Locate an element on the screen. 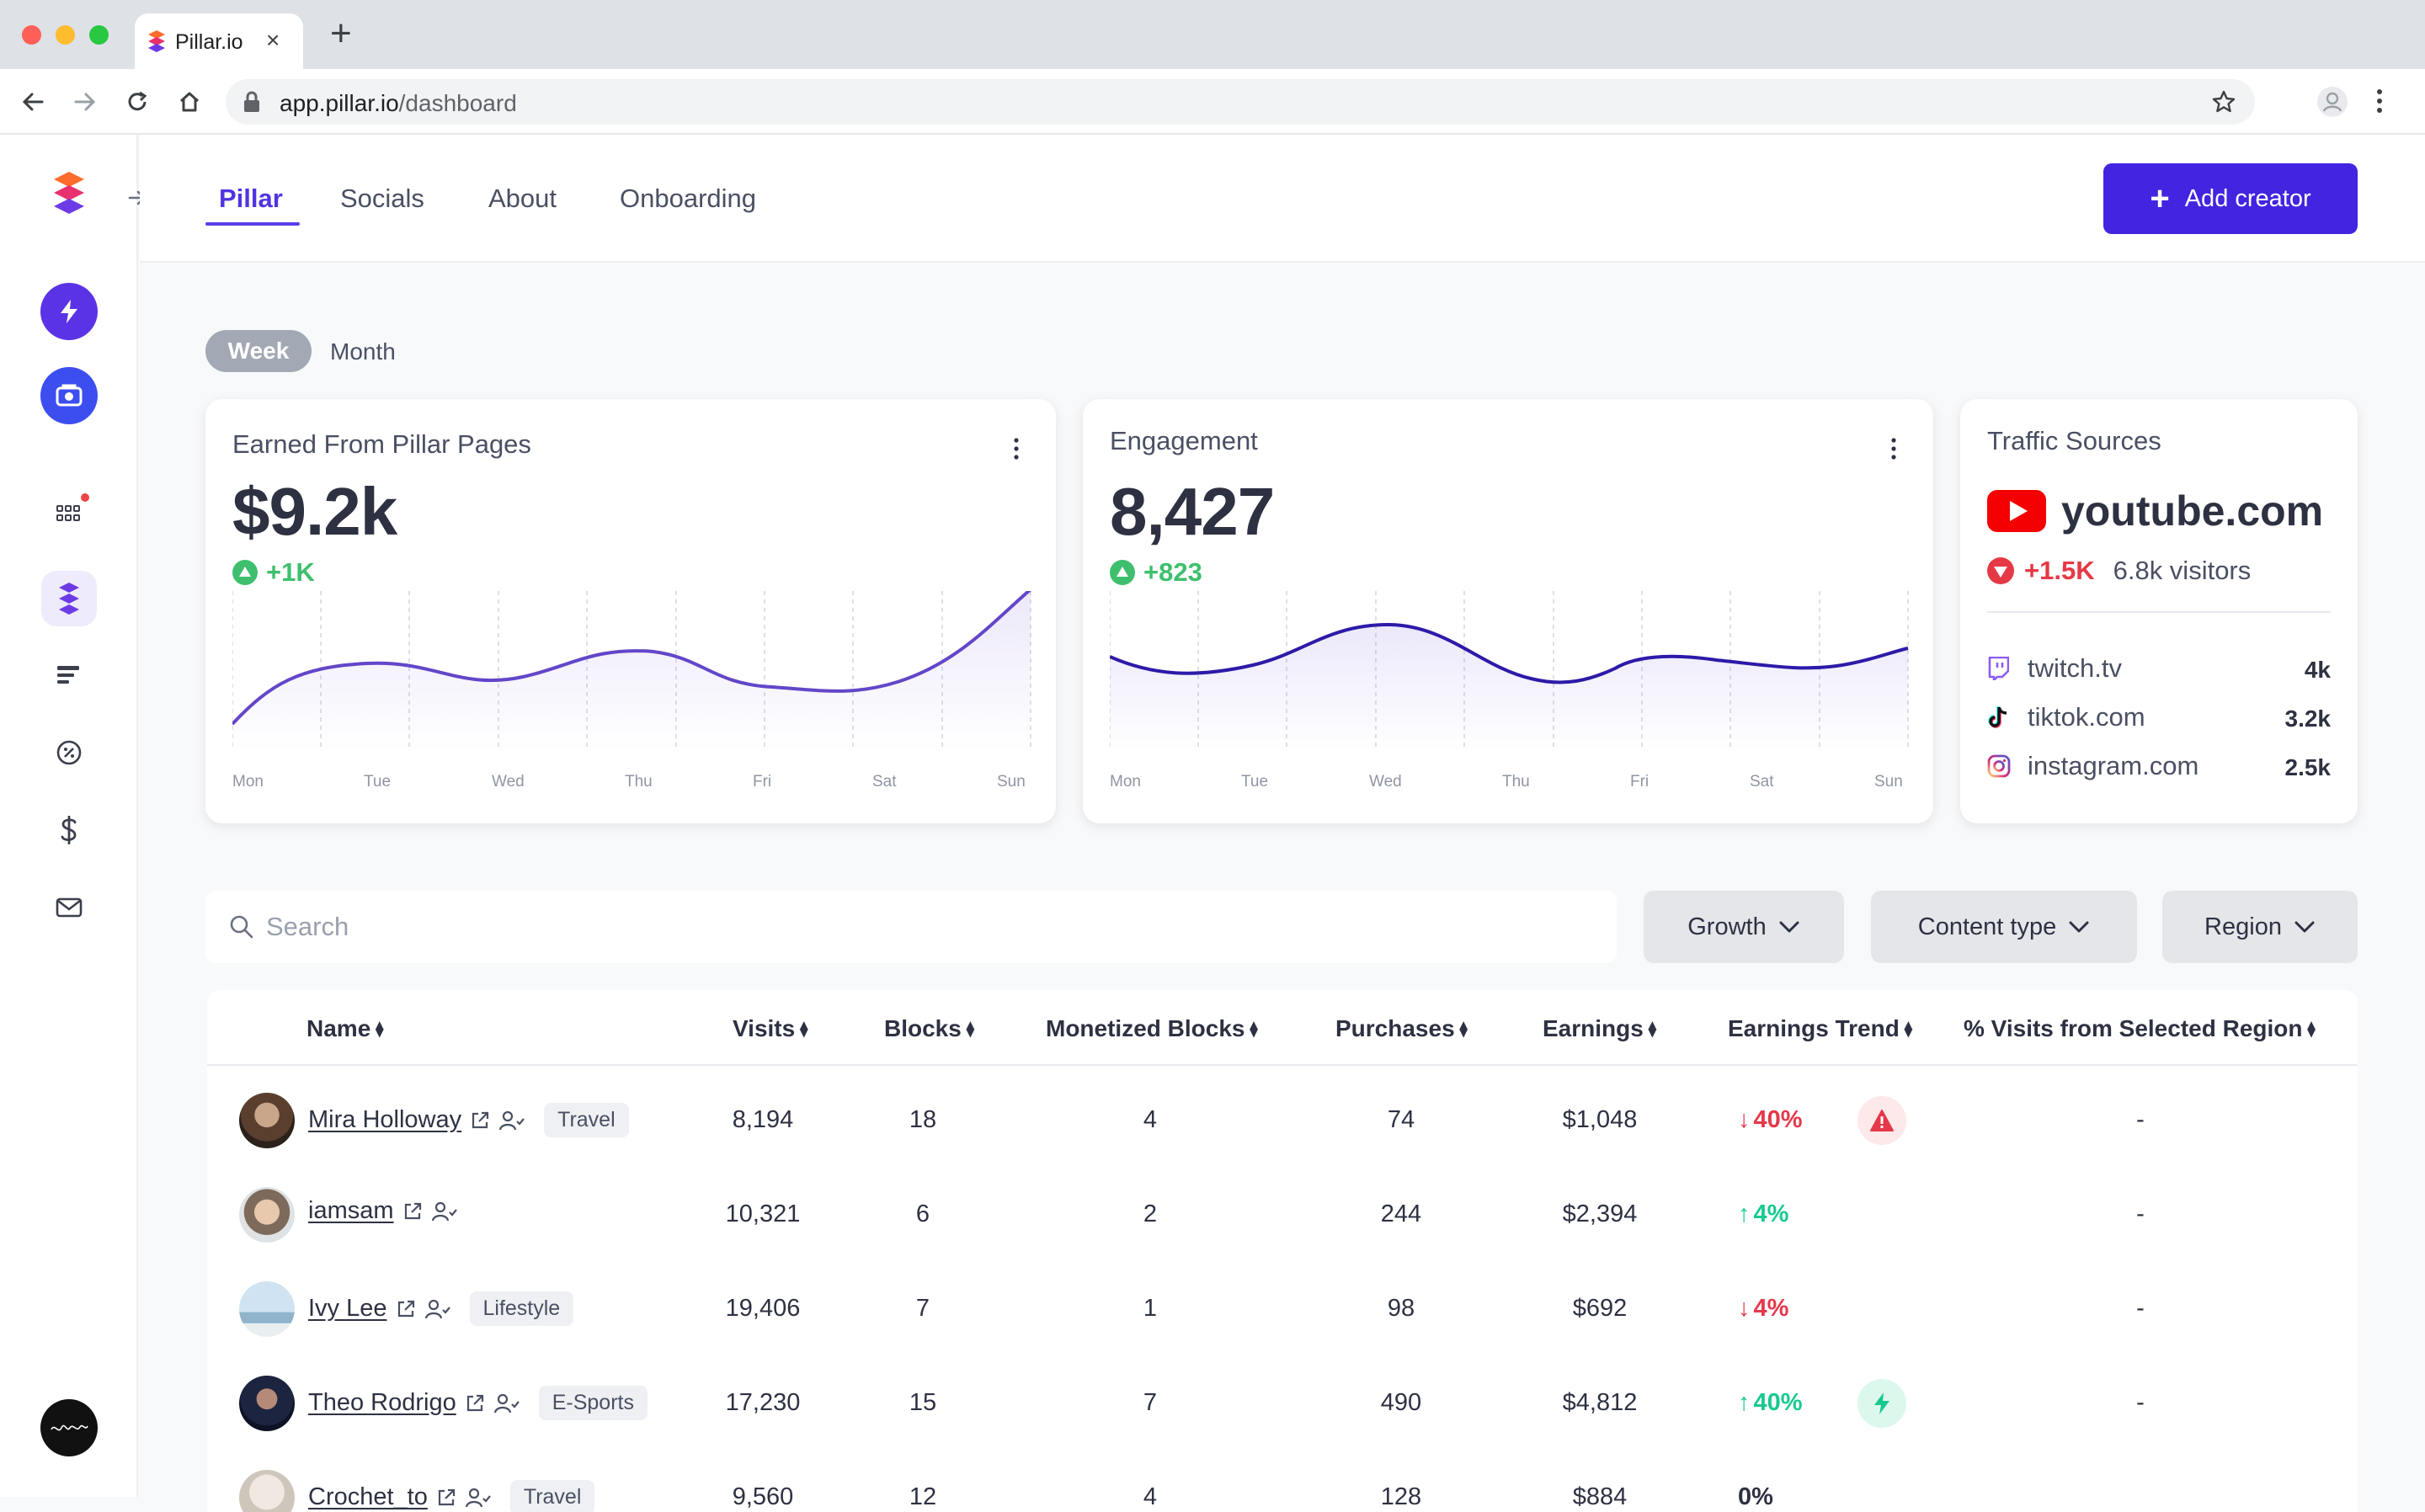 The height and width of the screenshot is (1512, 2425). day-label: Wed is located at coordinates (508, 782).